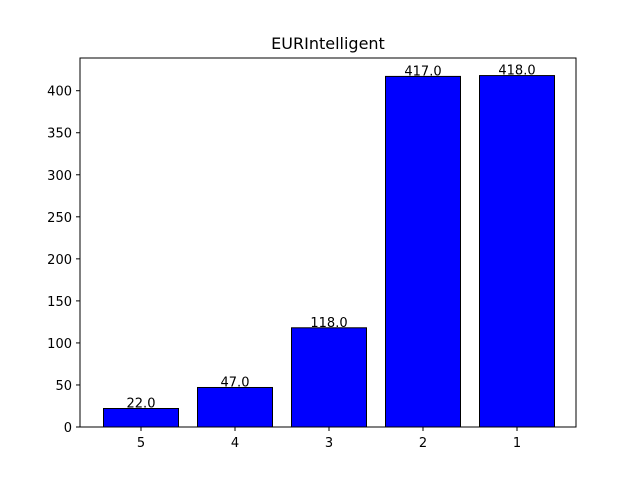 The height and width of the screenshot is (480, 640). Describe the element at coordinates (59, 134) in the screenshot. I see `y-tick-label: 350` at that location.